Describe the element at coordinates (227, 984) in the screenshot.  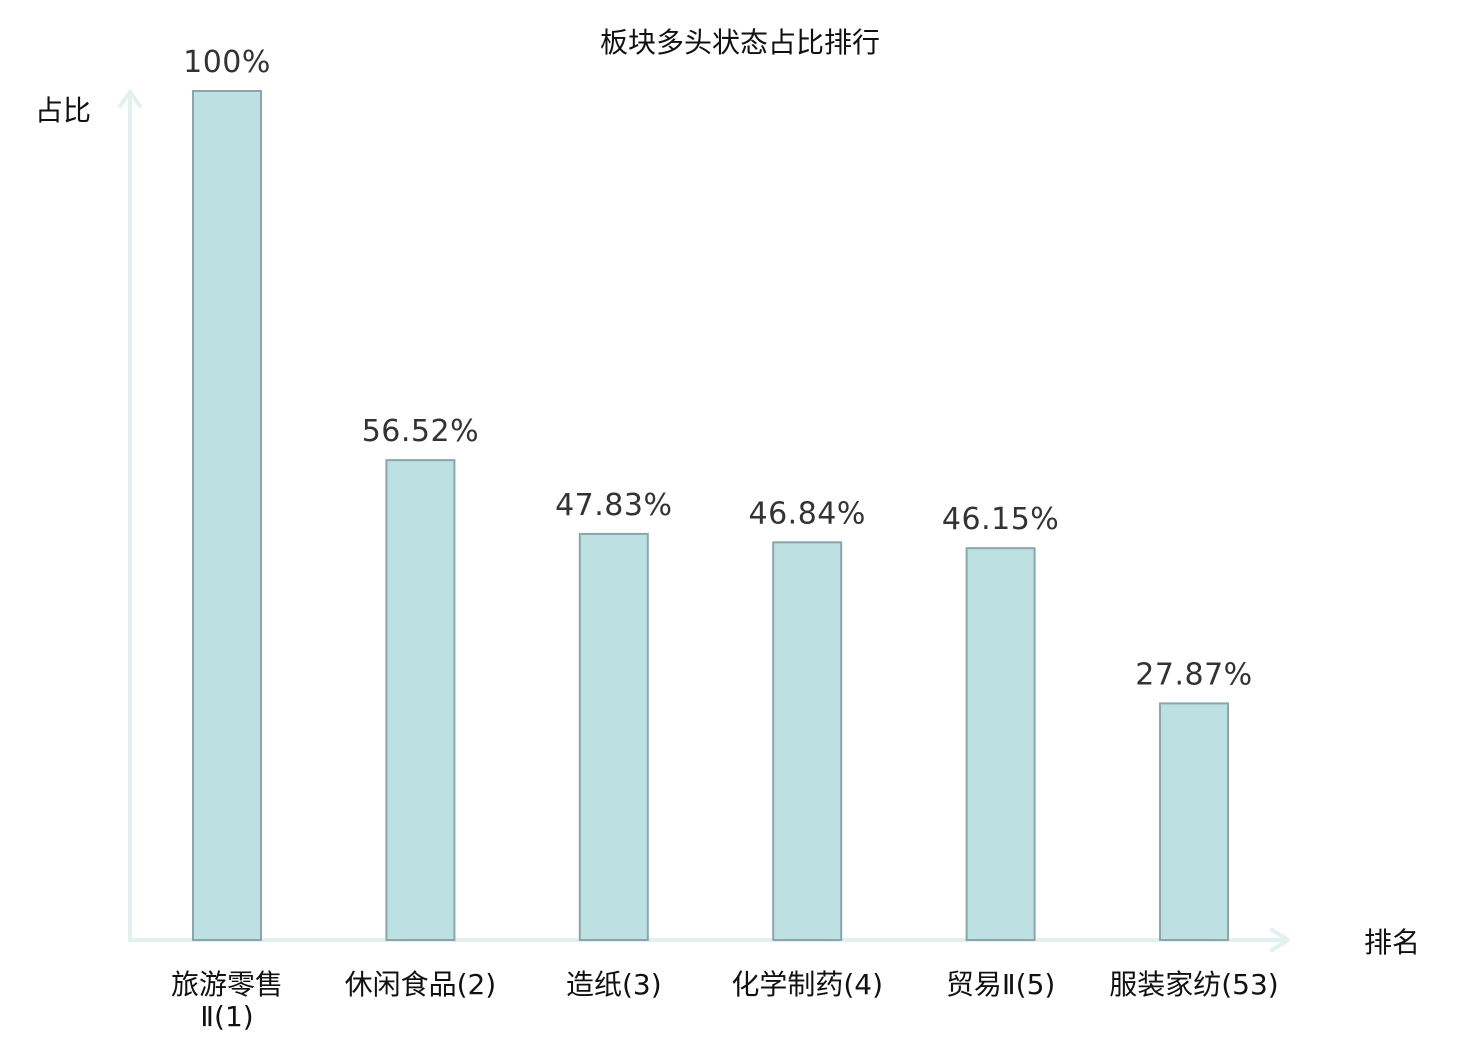
I see `category-label-line: 旅游零售` at that location.